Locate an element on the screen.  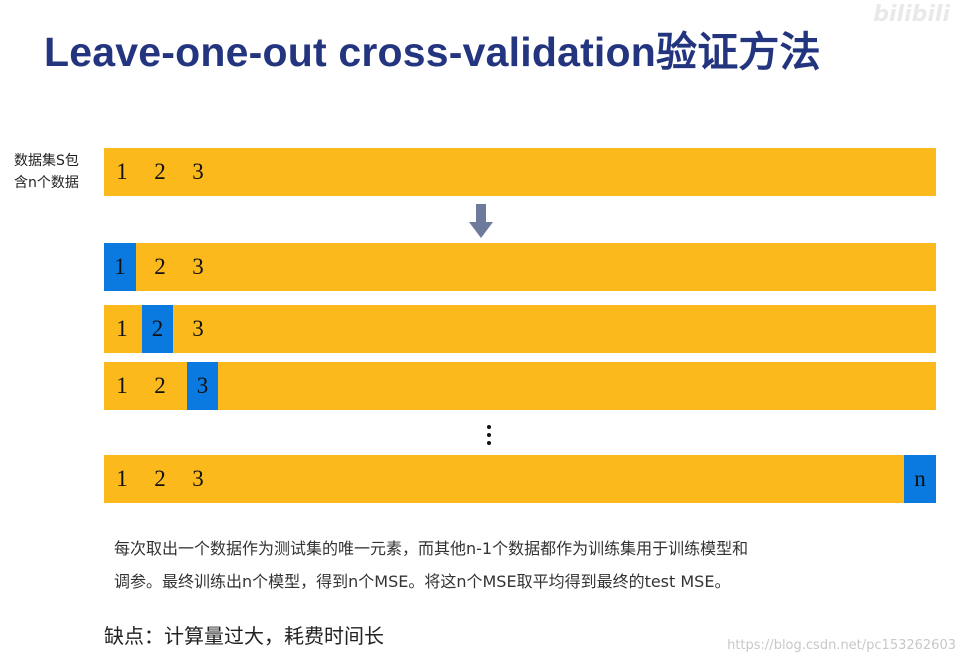
vertical-ellipsis-icon is located at coordinates (489, 437).